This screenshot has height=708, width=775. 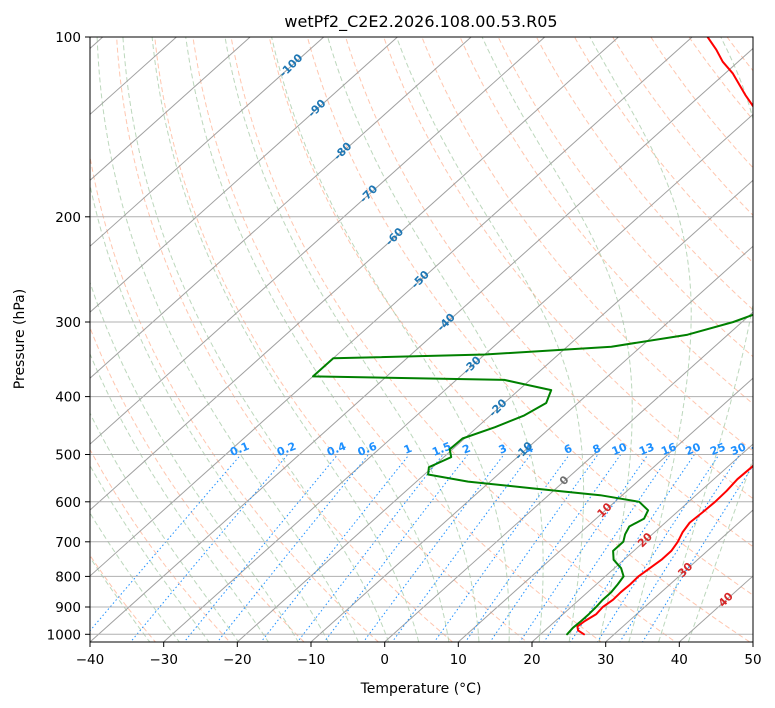 I want to click on mixing-ratio-label: 25, so click(x=717, y=449).